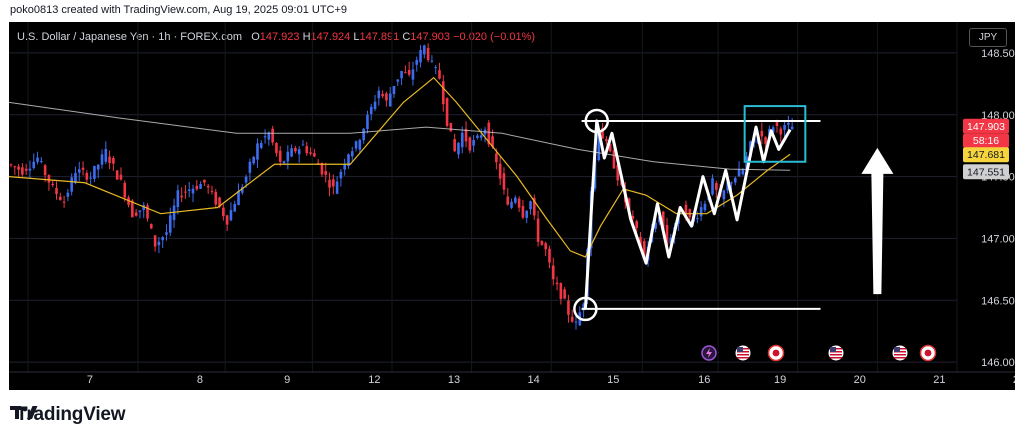  What do you see at coordinates (306, 37) in the screenshot?
I see `high-label: H` at bounding box center [306, 37].